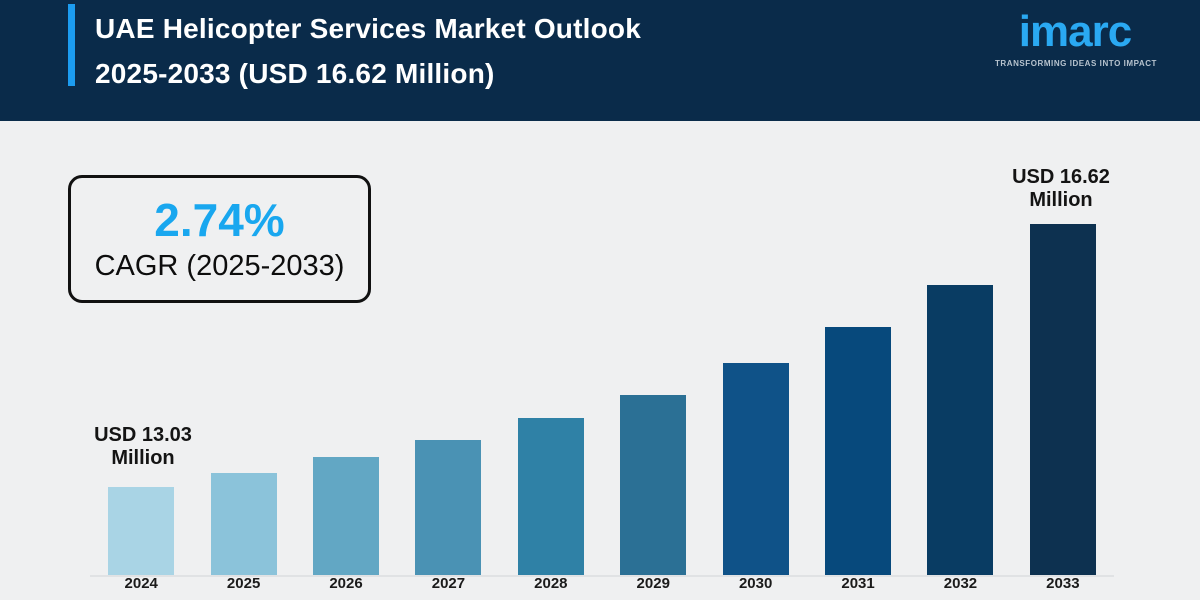 Image resolution: width=1200 pixels, height=600 pixels. I want to click on annotation-2024-line1: USD 13.03, so click(143, 435).